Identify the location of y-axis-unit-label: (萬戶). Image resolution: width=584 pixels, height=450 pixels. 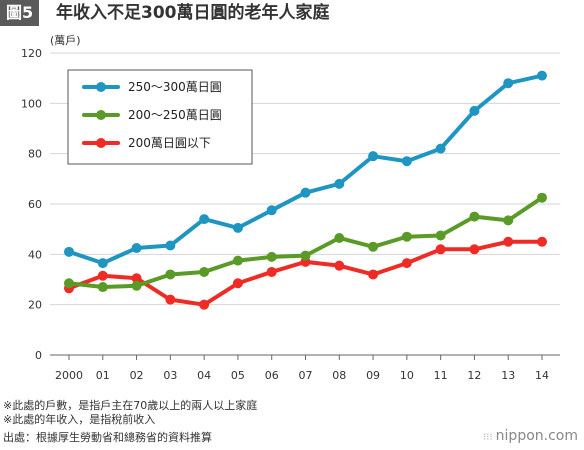
(65, 40).